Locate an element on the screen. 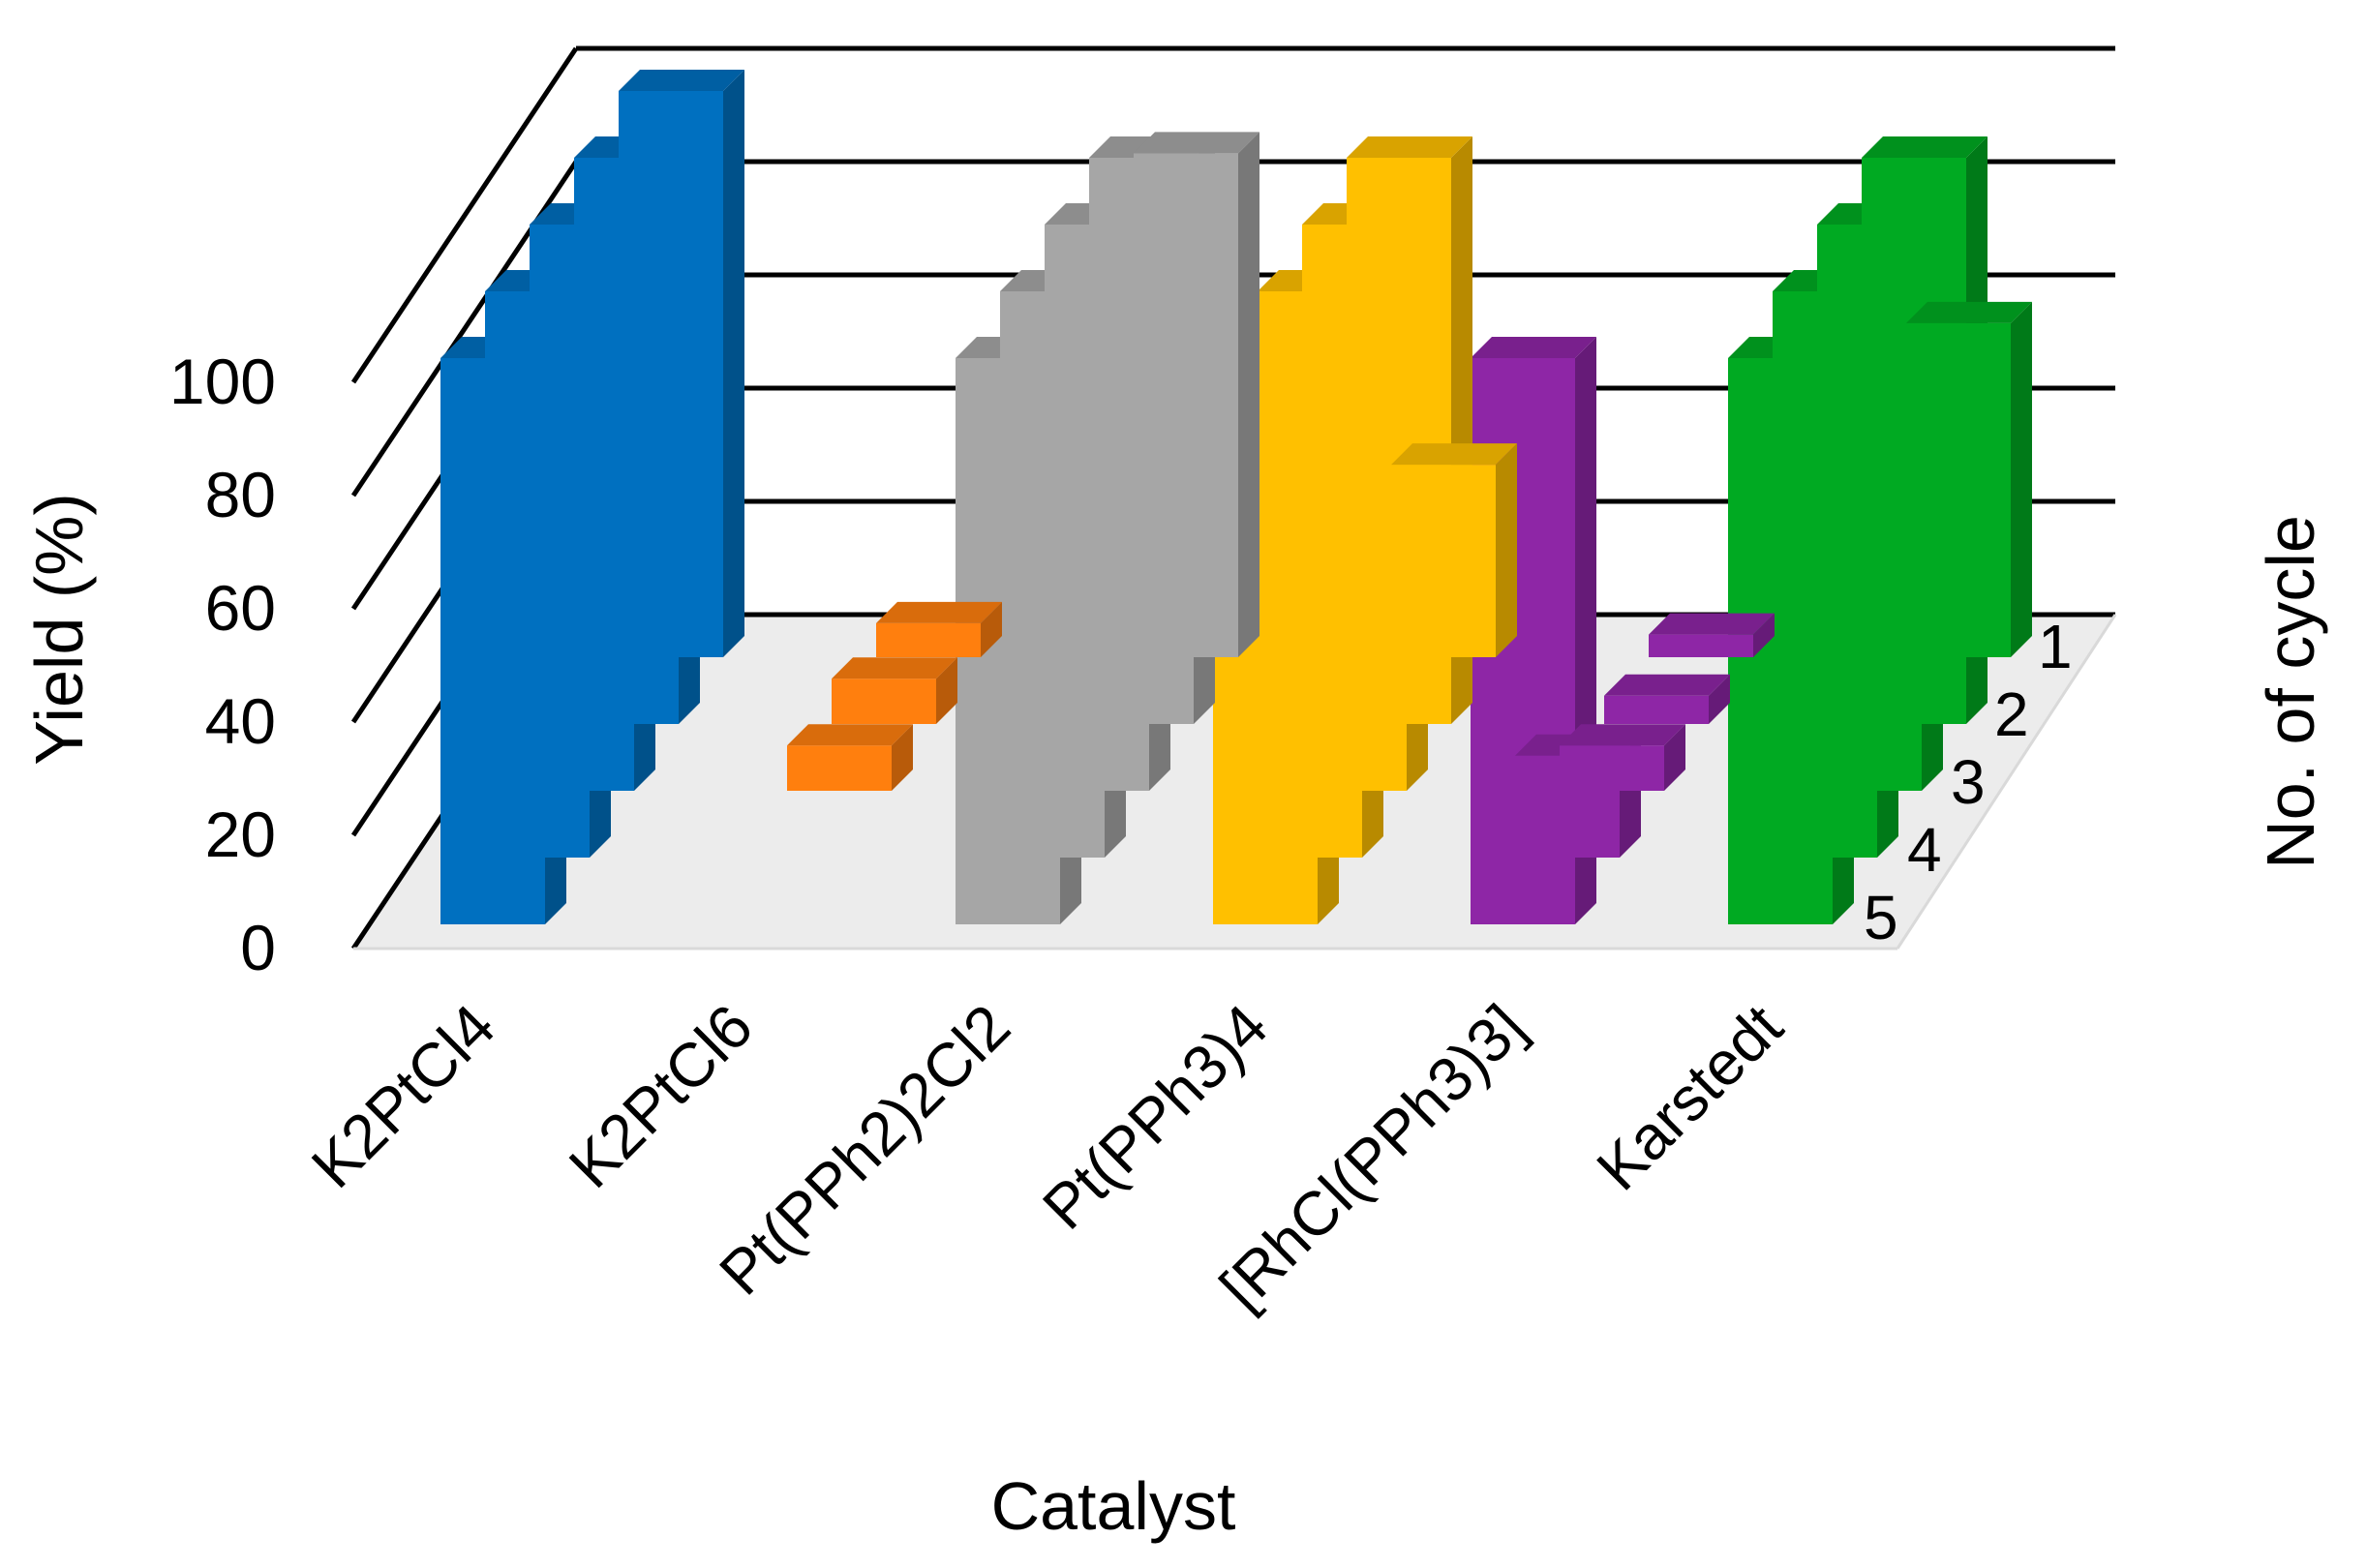  category-label: K2PtCl4 is located at coordinates (403, 1096).